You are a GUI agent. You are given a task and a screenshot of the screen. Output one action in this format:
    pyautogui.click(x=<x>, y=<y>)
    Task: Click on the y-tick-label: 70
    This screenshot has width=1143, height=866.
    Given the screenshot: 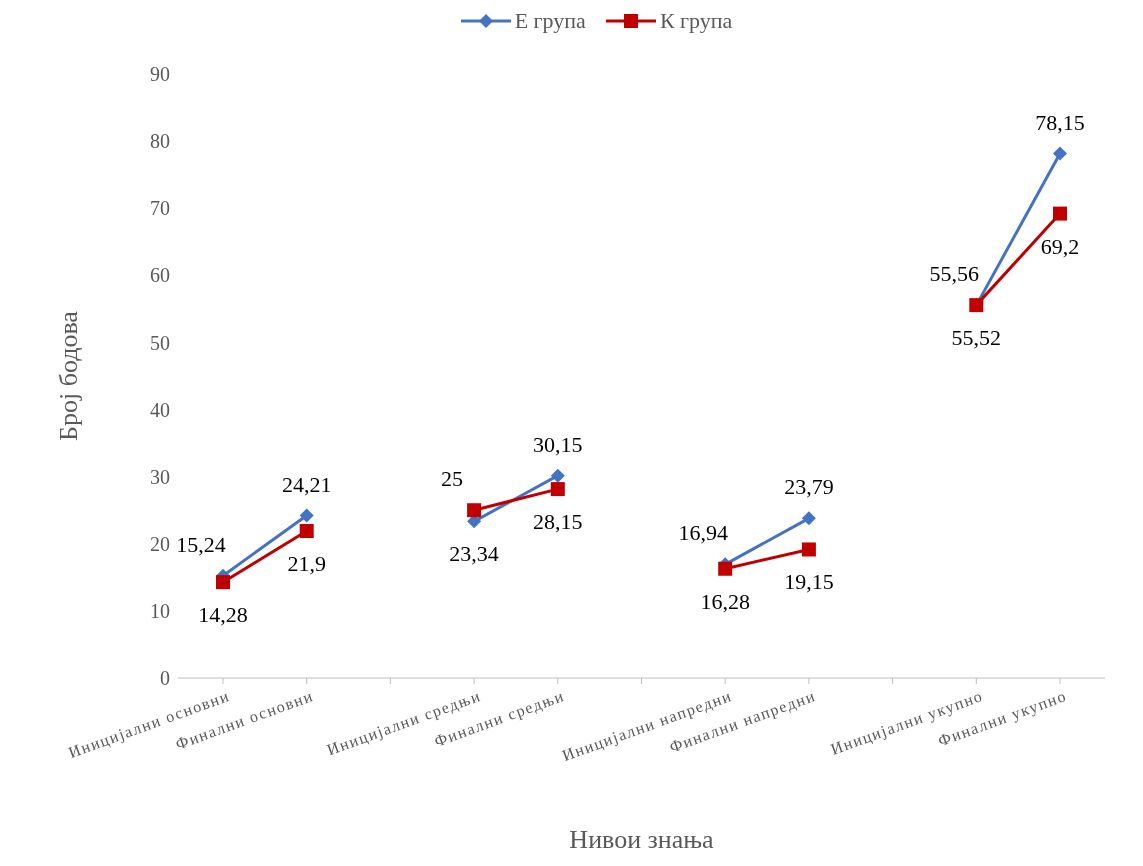 What is the action you would take?
    pyautogui.click(x=160, y=208)
    